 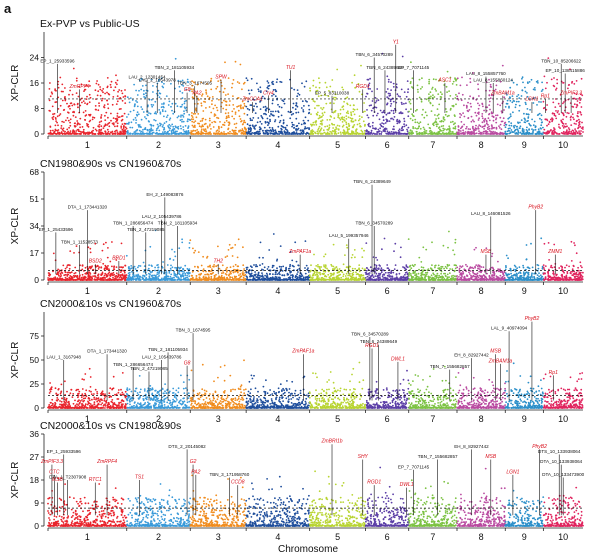 What do you see at coordinates (337, 262) in the screenshot?
I see `chromosome-5-points` at bounding box center [337, 262].